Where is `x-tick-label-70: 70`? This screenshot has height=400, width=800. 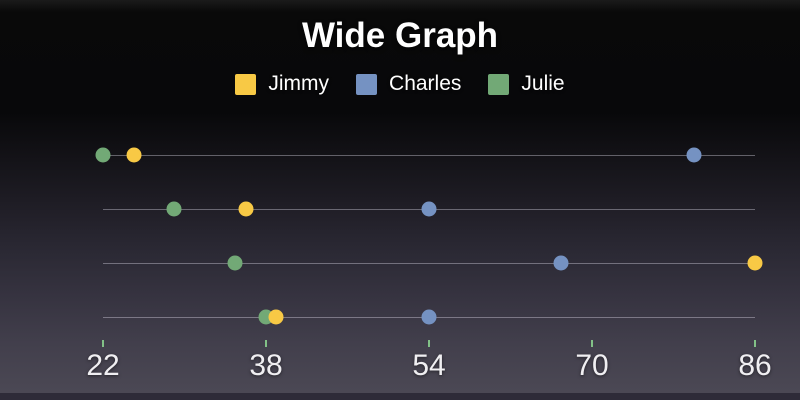
x-tick-label-70: 70 is located at coordinates (592, 365).